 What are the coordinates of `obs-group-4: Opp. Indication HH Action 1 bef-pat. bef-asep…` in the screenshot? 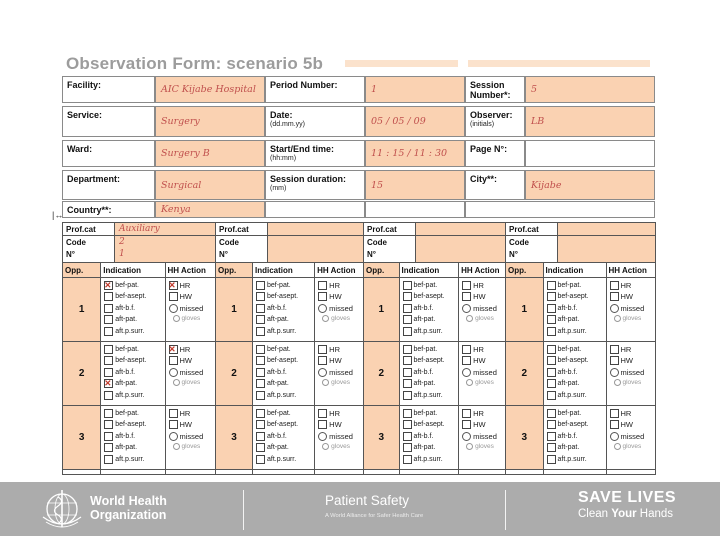 It's located at (580, 368).